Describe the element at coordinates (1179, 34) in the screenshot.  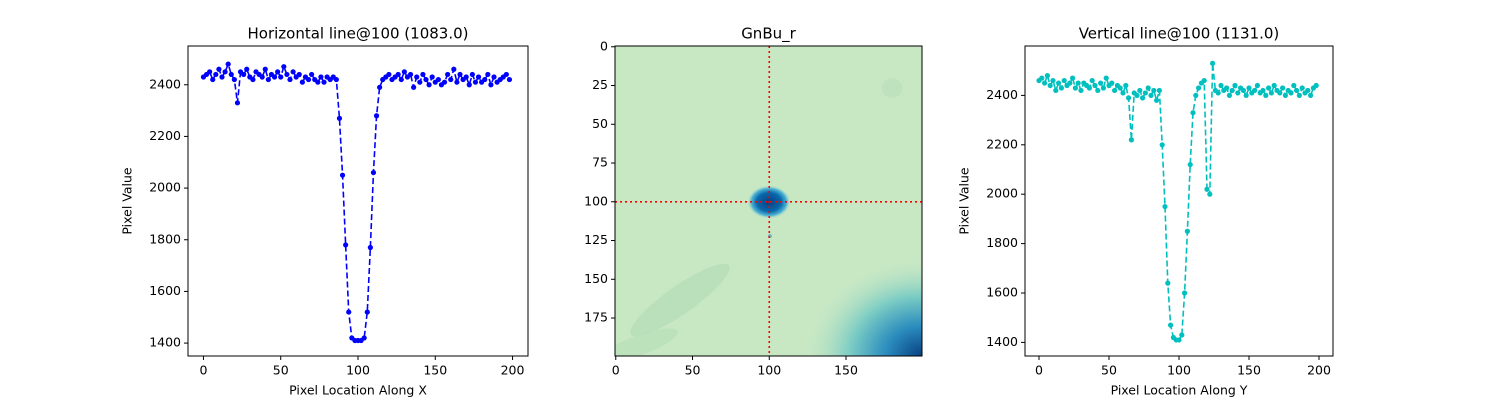
I see `chart-title: Vertical line@100 (1131.0)` at that location.